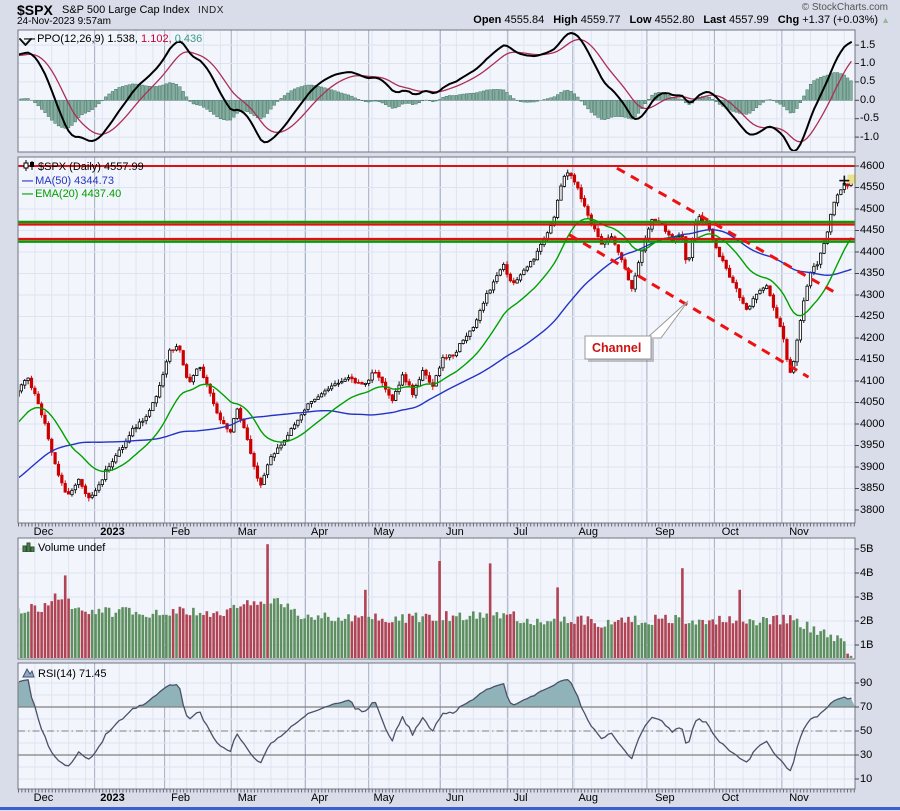 Image resolution: width=900 pixels, height=811 pixels. I want to click on axis-tick-label: 3900, so click(872, 466).